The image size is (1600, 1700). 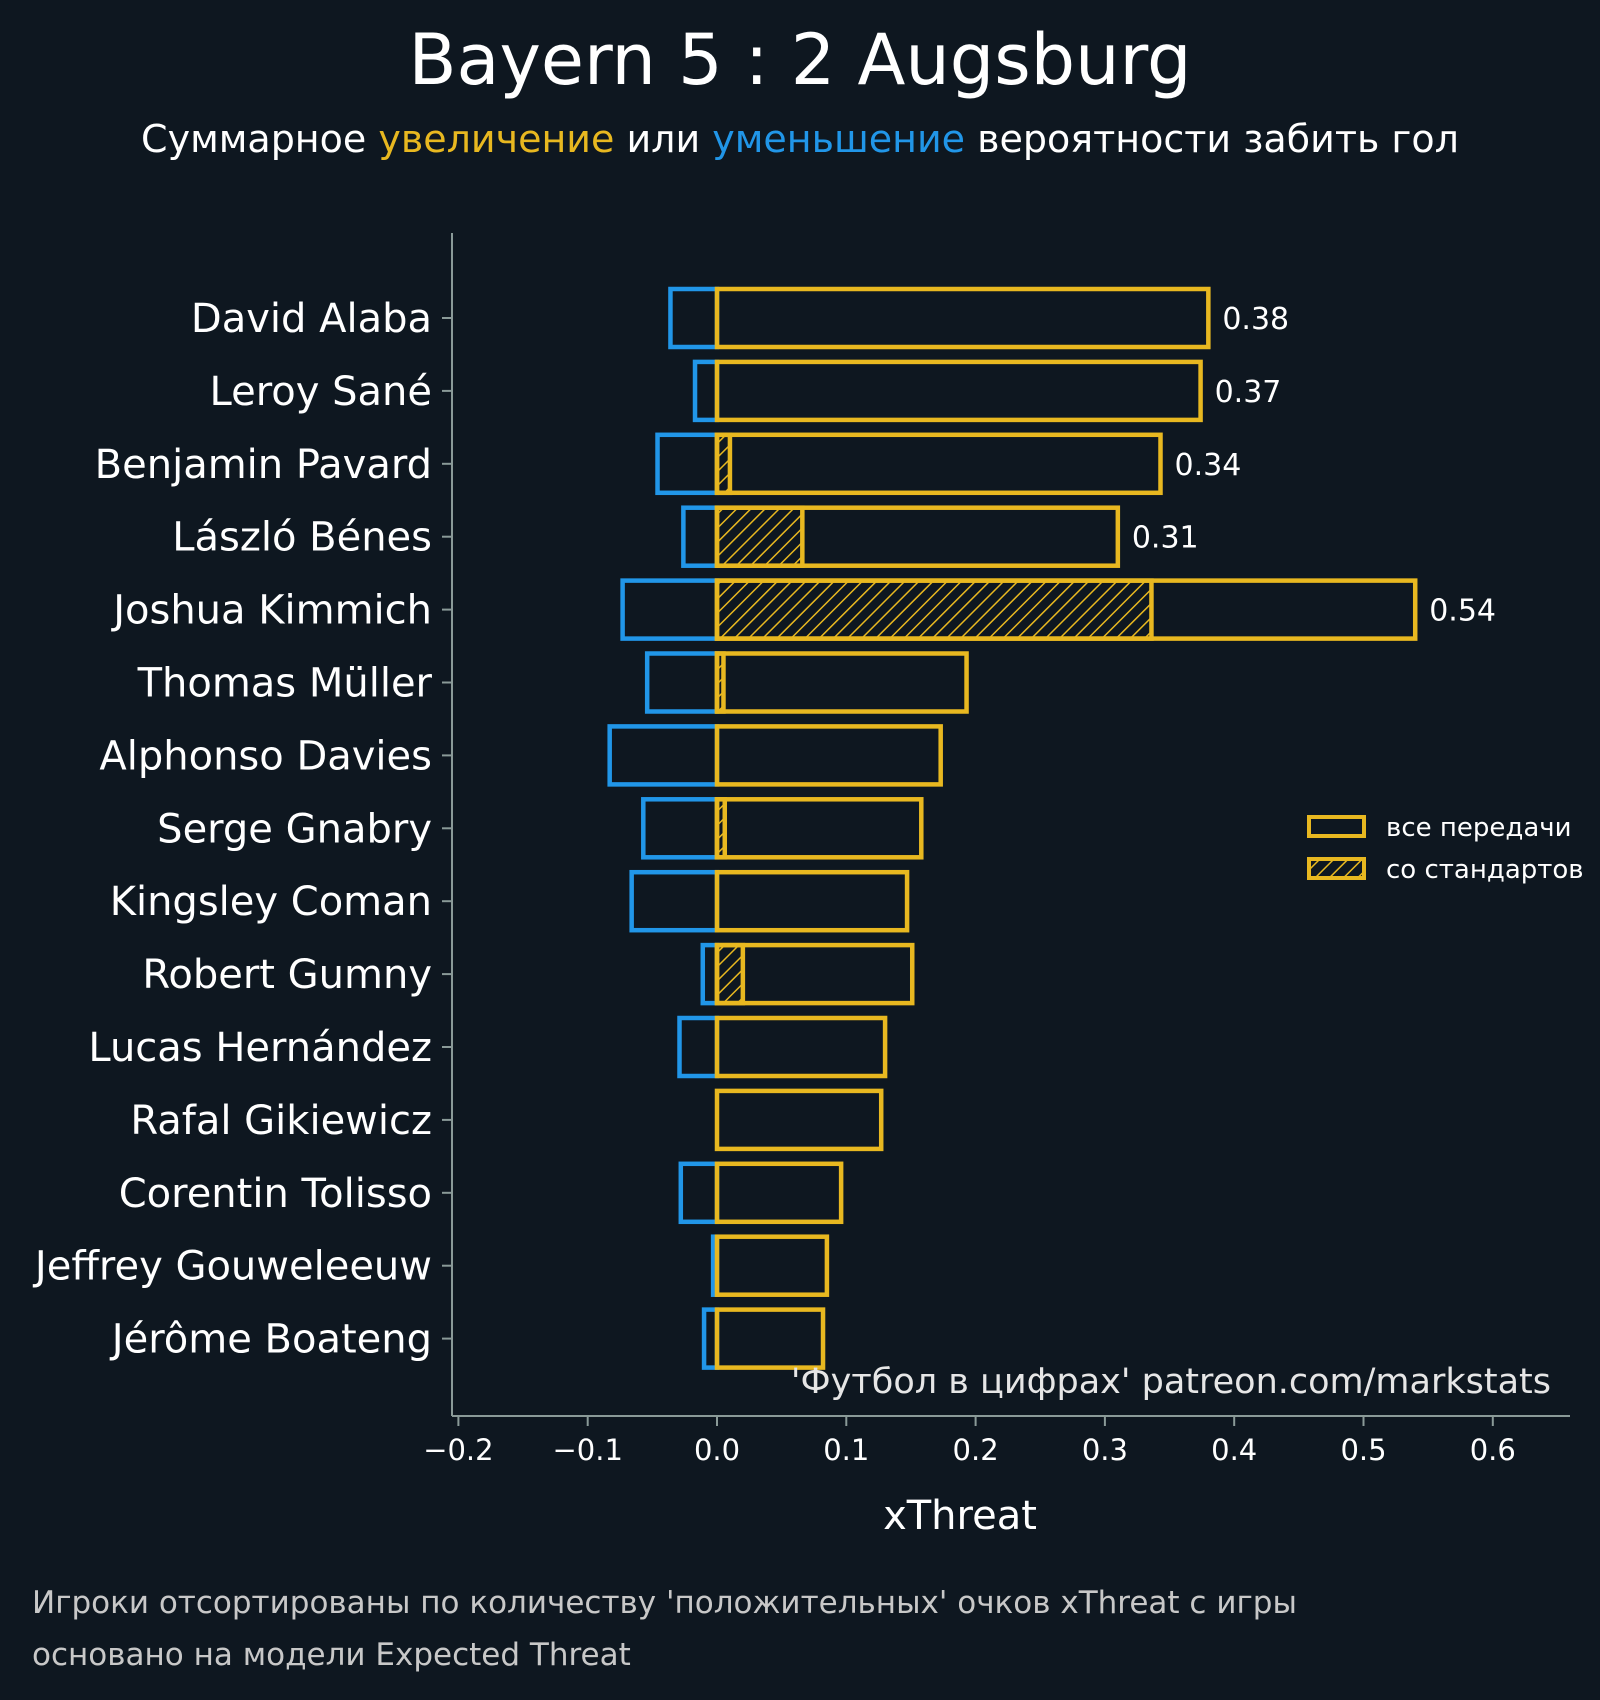 I want to click on value-label: 0.34, so click(x=1207, y=465).